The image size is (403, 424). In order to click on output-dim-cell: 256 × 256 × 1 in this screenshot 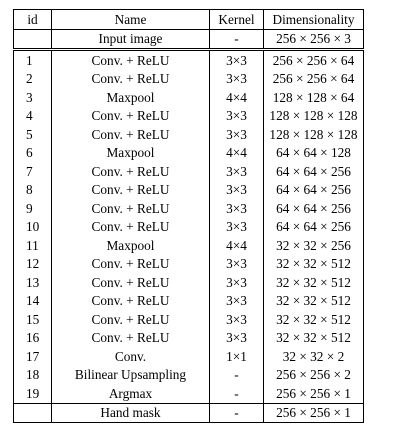, I will do `click(313, 412)`.